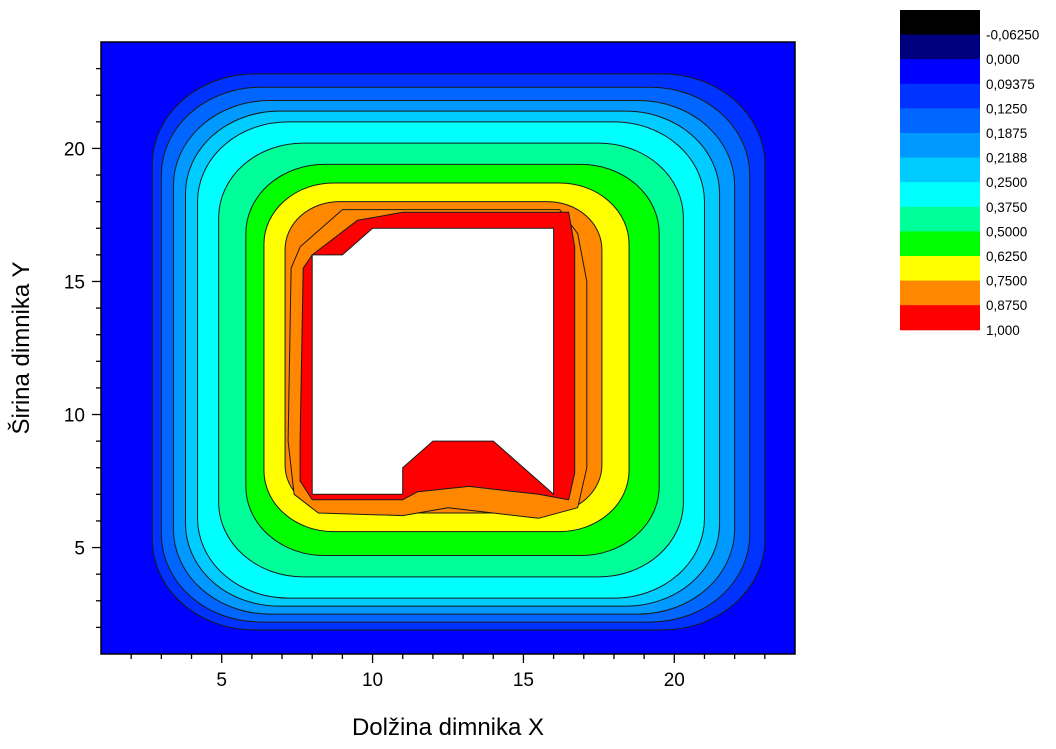 This screenshot has width=1056, height=749. Describe the element at coordinates (448, 727) in the screenshot. I see `x-axis-title: Dolžina dimnika X` at that location.